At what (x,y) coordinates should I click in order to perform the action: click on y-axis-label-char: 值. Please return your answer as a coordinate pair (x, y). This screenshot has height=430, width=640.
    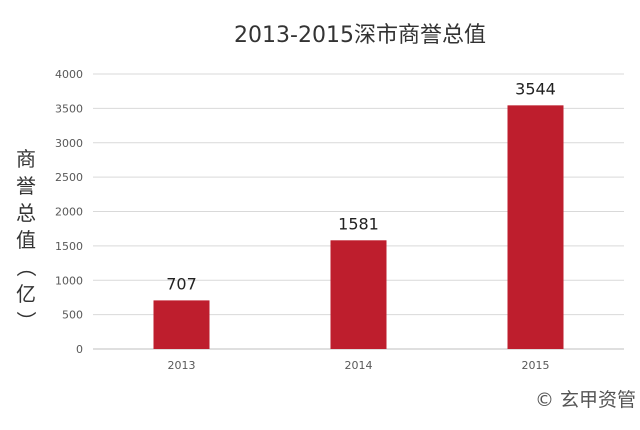
    Looking at the image, I should click on (26, 240).